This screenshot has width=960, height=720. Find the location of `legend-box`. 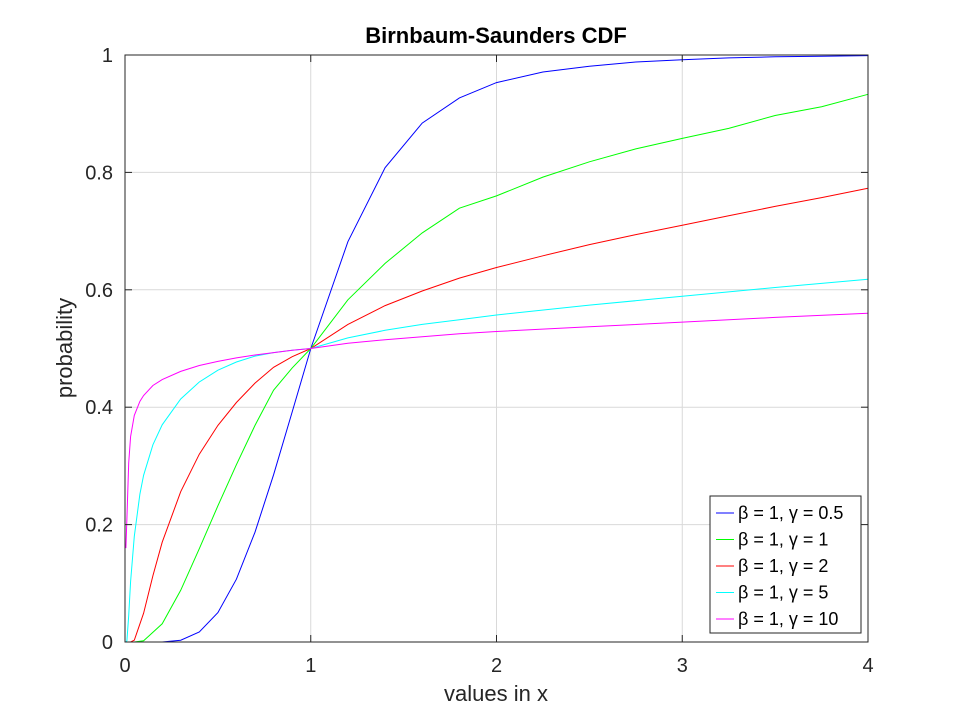

legend-box is located at coordinates (785, 564).